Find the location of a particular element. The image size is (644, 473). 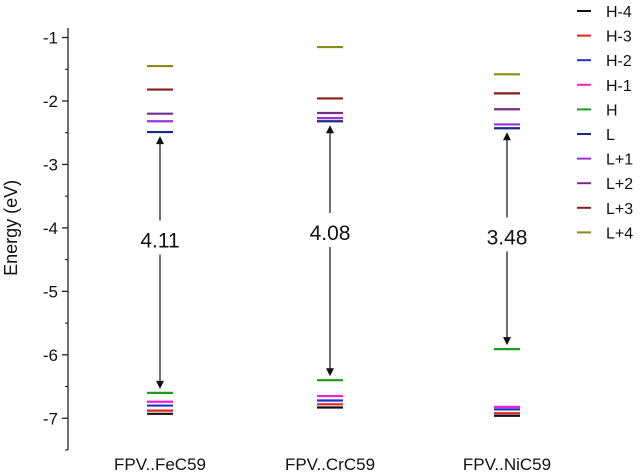

y-tick-label: -7 is located at coordinates (50, 418).